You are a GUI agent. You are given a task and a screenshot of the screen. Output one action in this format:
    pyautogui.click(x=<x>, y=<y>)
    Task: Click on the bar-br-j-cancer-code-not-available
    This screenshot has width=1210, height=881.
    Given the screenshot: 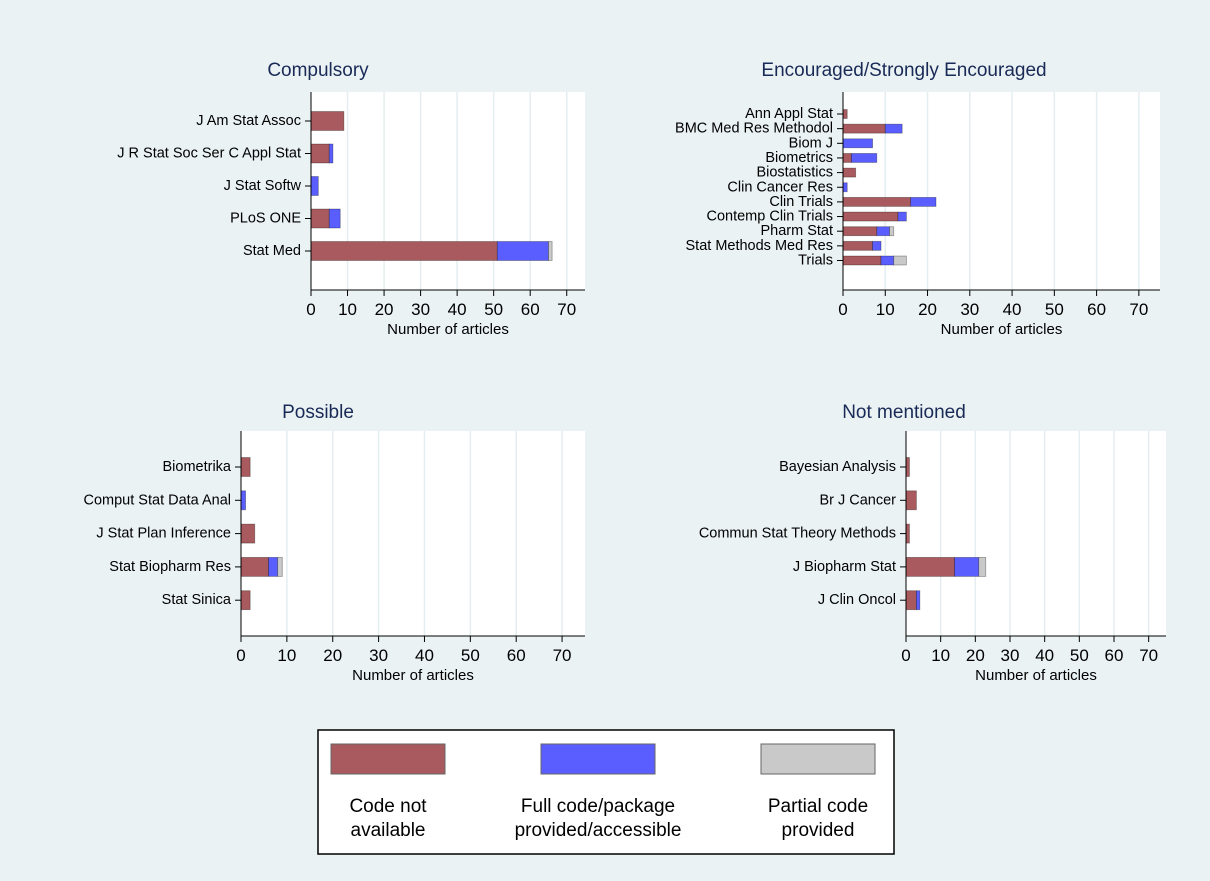 What is the action you would take?
    pyautogui.click(x=911, y=500)
    